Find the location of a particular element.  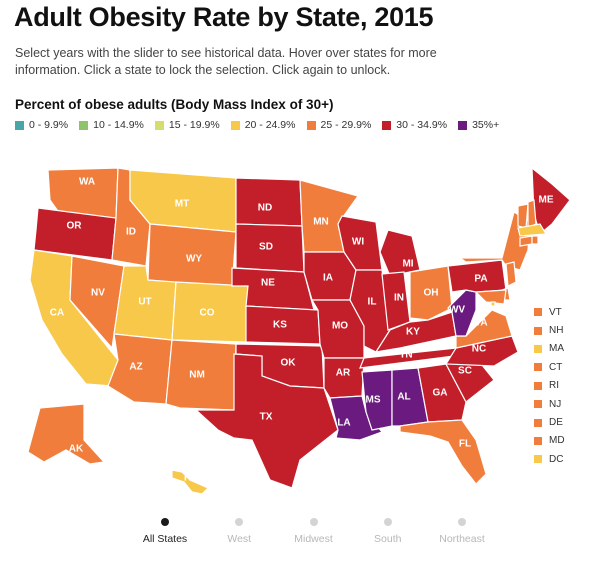

legend-item-3: 20 - 24.9% is located at coordinates (263, 125).